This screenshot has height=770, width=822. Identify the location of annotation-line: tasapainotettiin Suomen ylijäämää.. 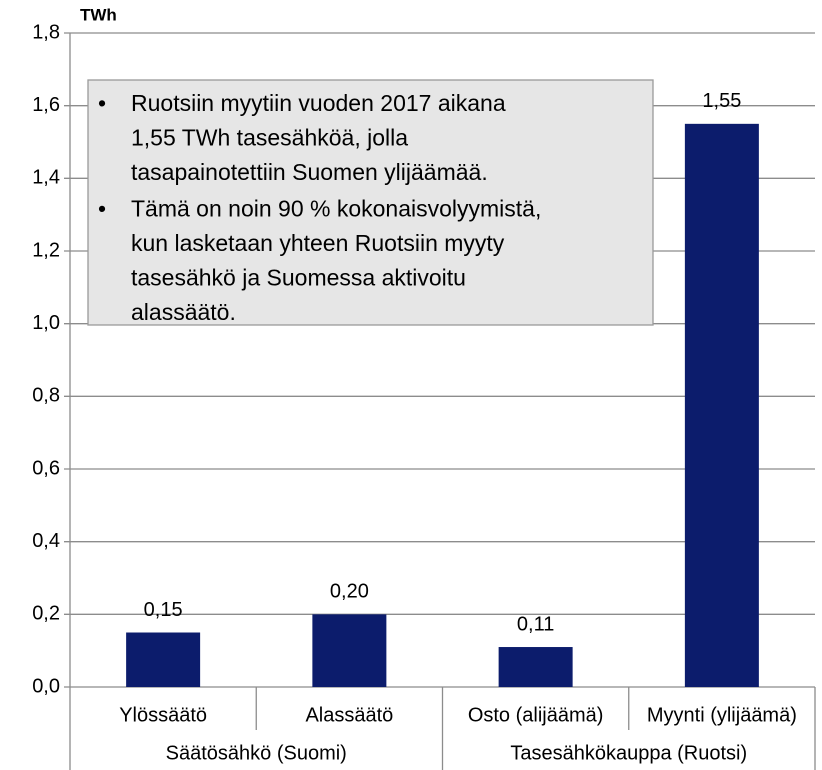
(309, 172).